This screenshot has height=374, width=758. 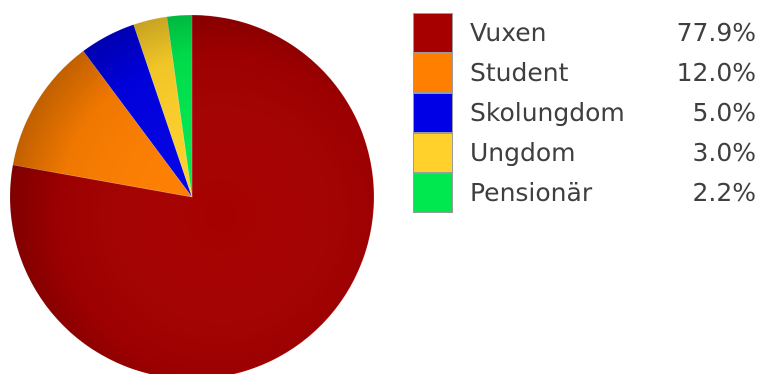 I want to click on legend-value-vuxen: 77.9%, so click(x=716, y=32).